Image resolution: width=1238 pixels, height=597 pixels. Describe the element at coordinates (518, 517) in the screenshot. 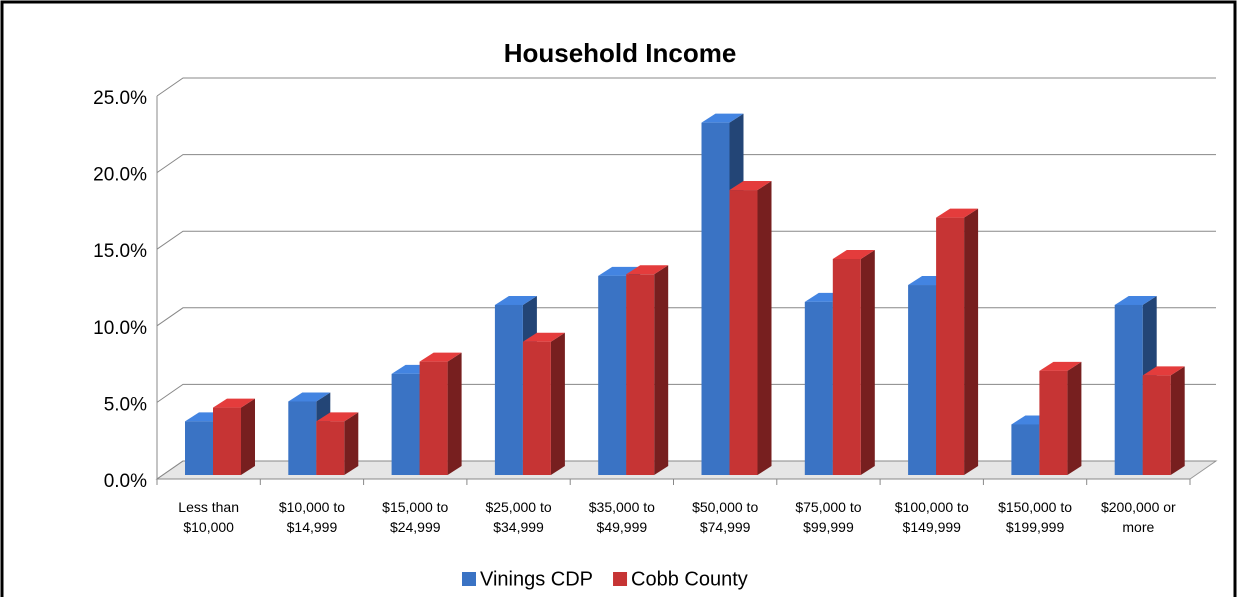

I see `x-tick-label: $25,000 to $34,999` at that location.